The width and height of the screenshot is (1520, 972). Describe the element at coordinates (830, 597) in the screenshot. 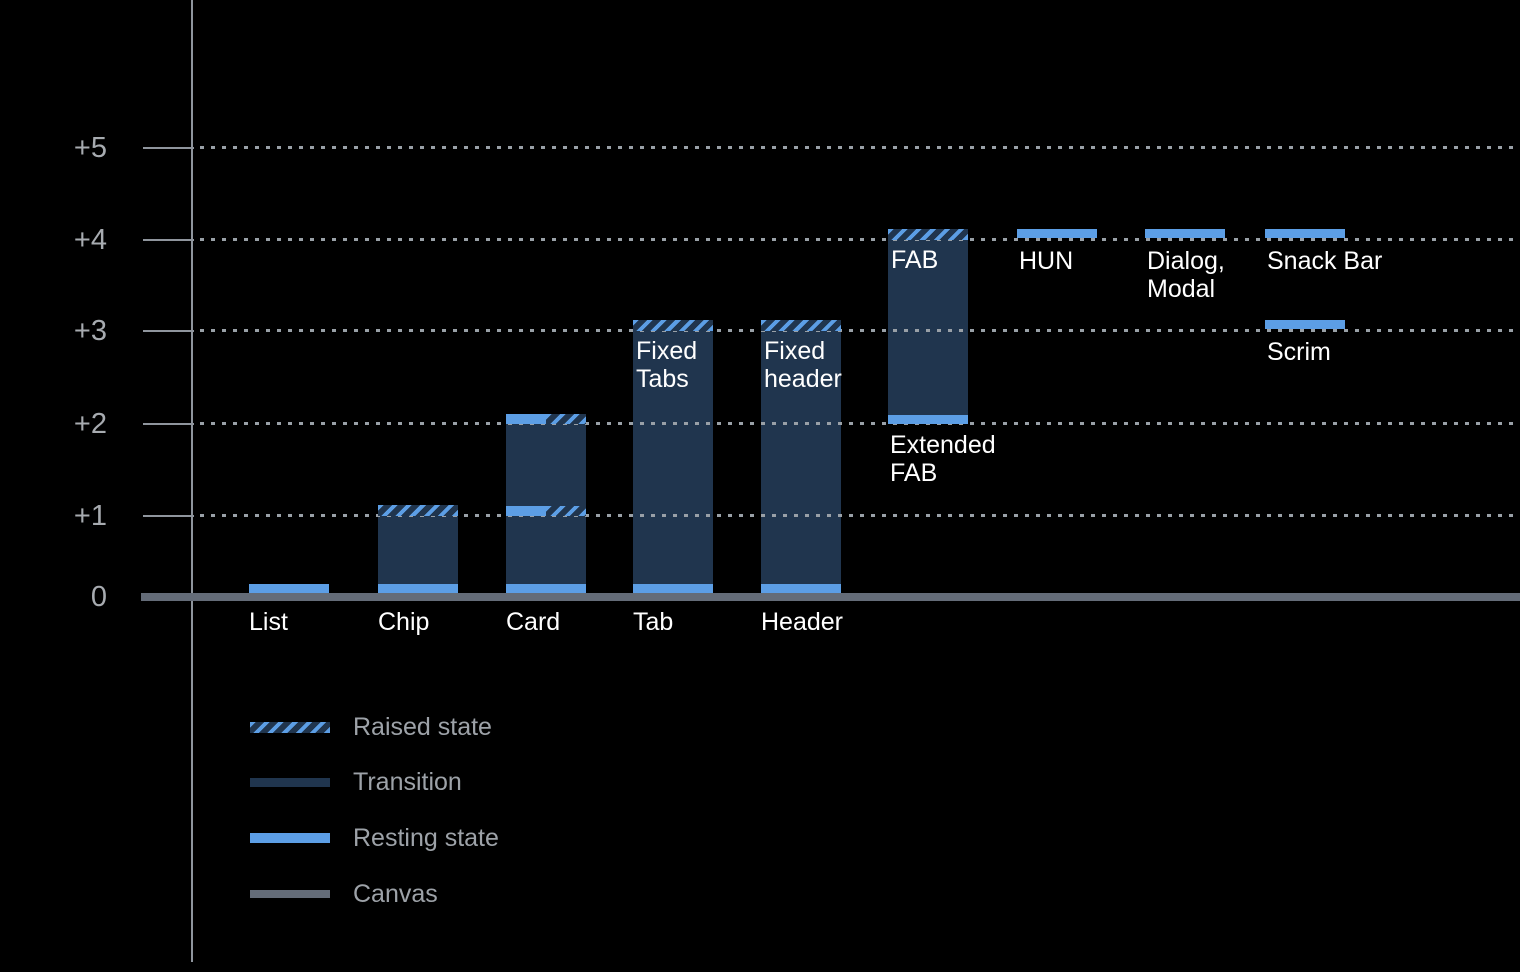

I see `canvas-baseline` at that location.